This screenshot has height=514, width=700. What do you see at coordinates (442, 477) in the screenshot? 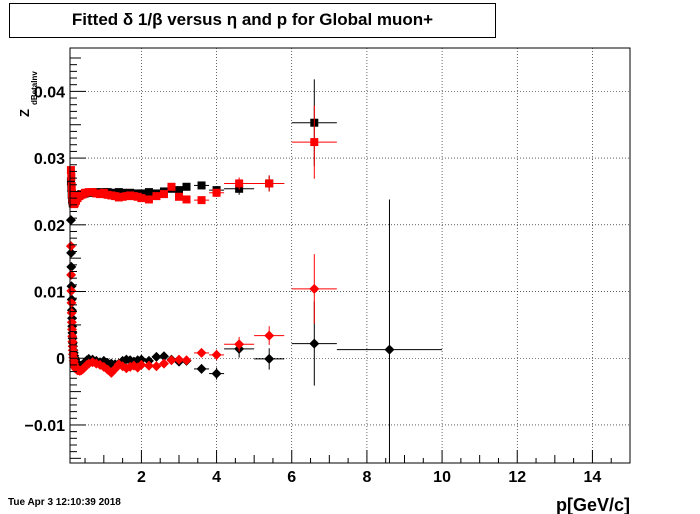
I see `x-tick-label: 10` at bounding box center [442, 477].